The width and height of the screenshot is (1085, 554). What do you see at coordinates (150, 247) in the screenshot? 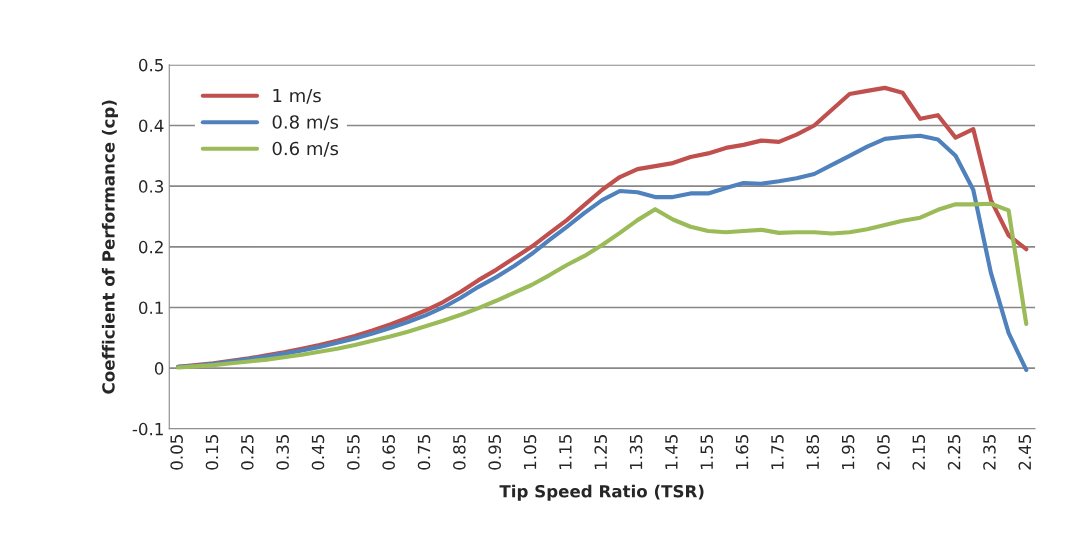
I see `y-tick-label: 0.2` at bounding box center [150, 247].